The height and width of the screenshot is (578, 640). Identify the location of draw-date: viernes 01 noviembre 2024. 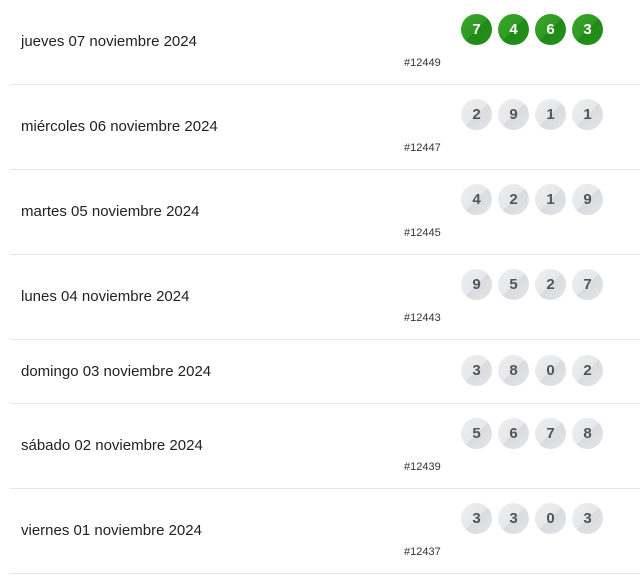
(111, 530).